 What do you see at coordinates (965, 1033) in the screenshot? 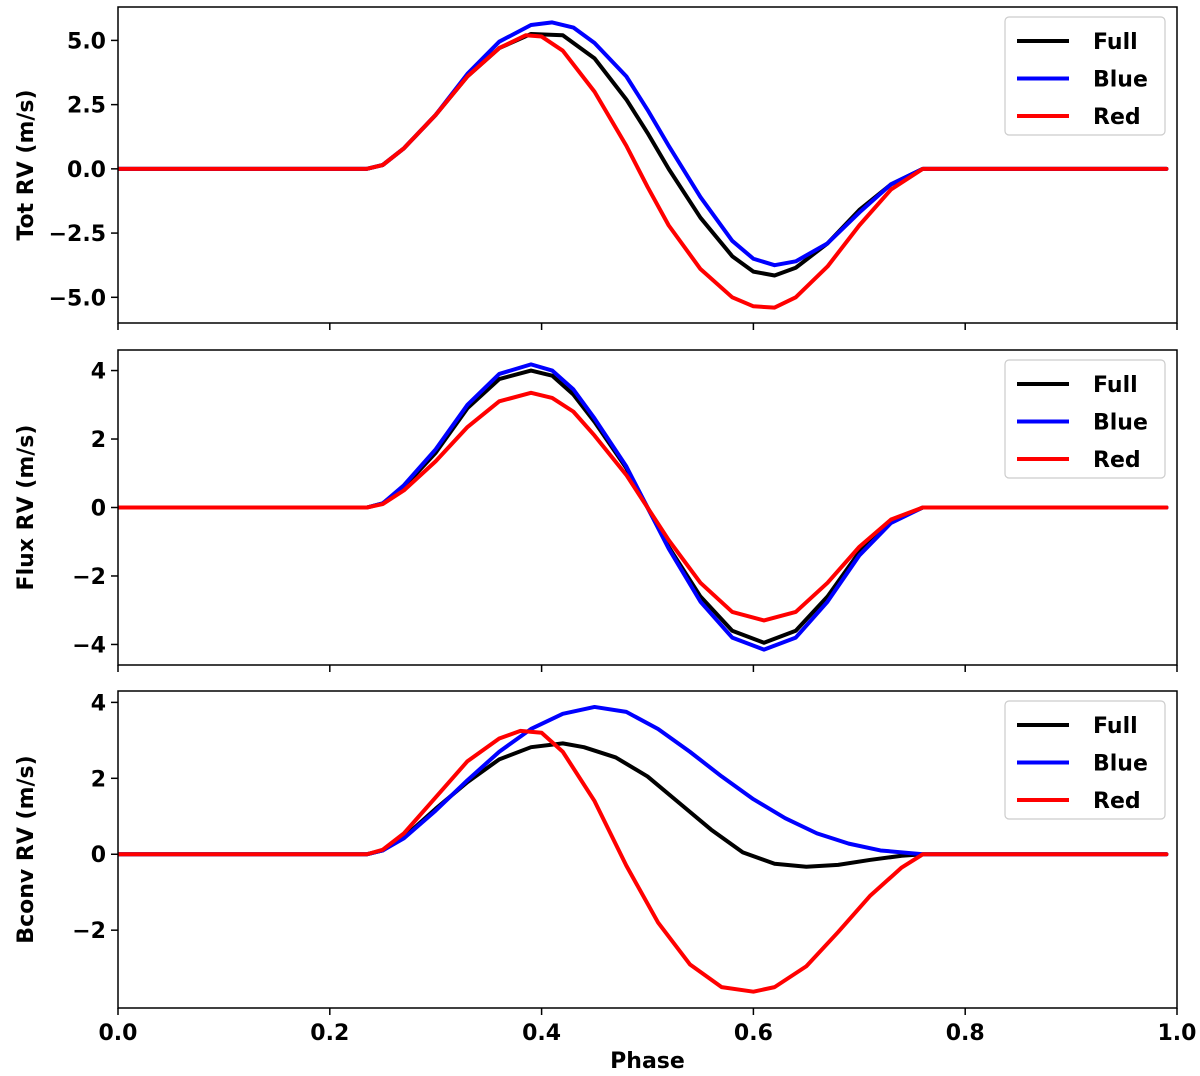
I see `x-tick-label: 0.8` at bounding box center [965, 1033].